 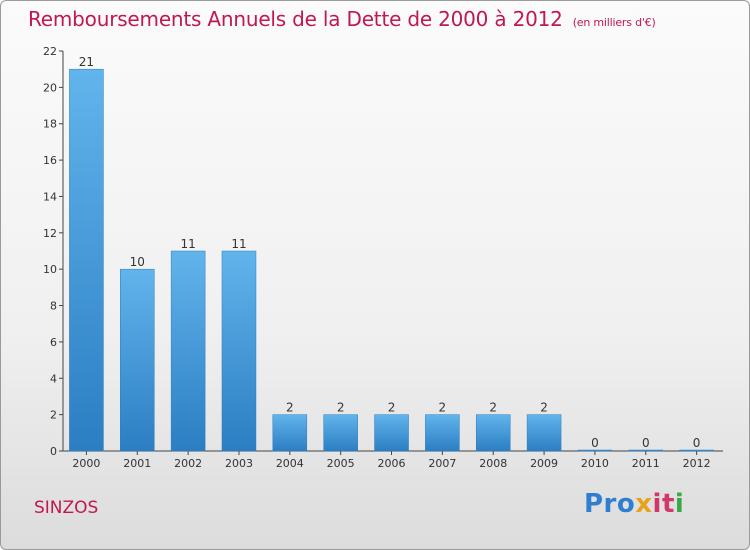 I want to click on x-tick-label: 2007, so click(x=442, y=463).